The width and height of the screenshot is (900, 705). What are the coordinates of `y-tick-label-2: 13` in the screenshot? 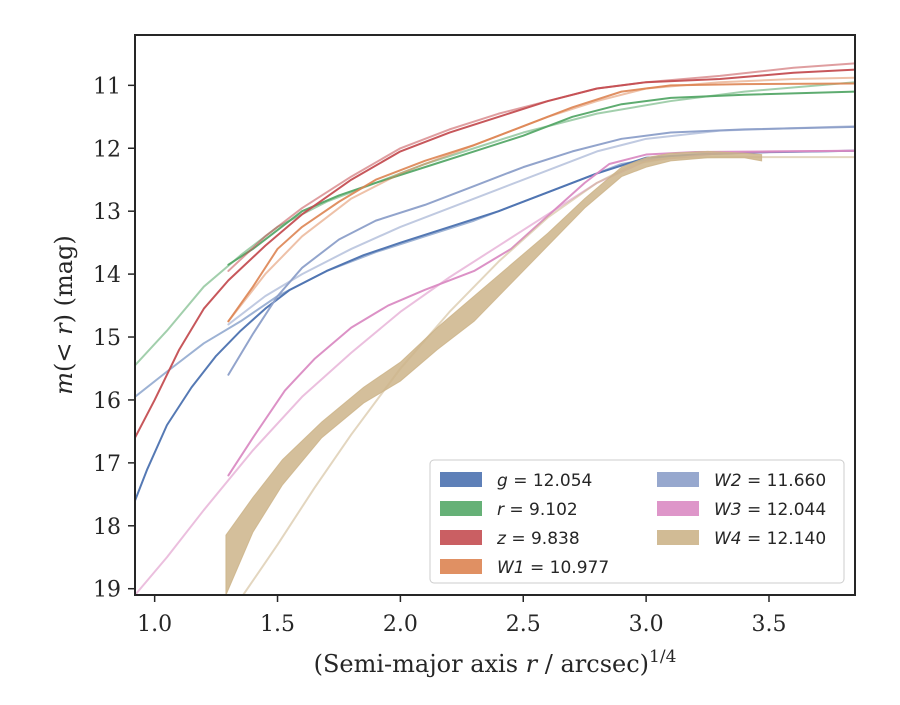 It's located at (107, 212).